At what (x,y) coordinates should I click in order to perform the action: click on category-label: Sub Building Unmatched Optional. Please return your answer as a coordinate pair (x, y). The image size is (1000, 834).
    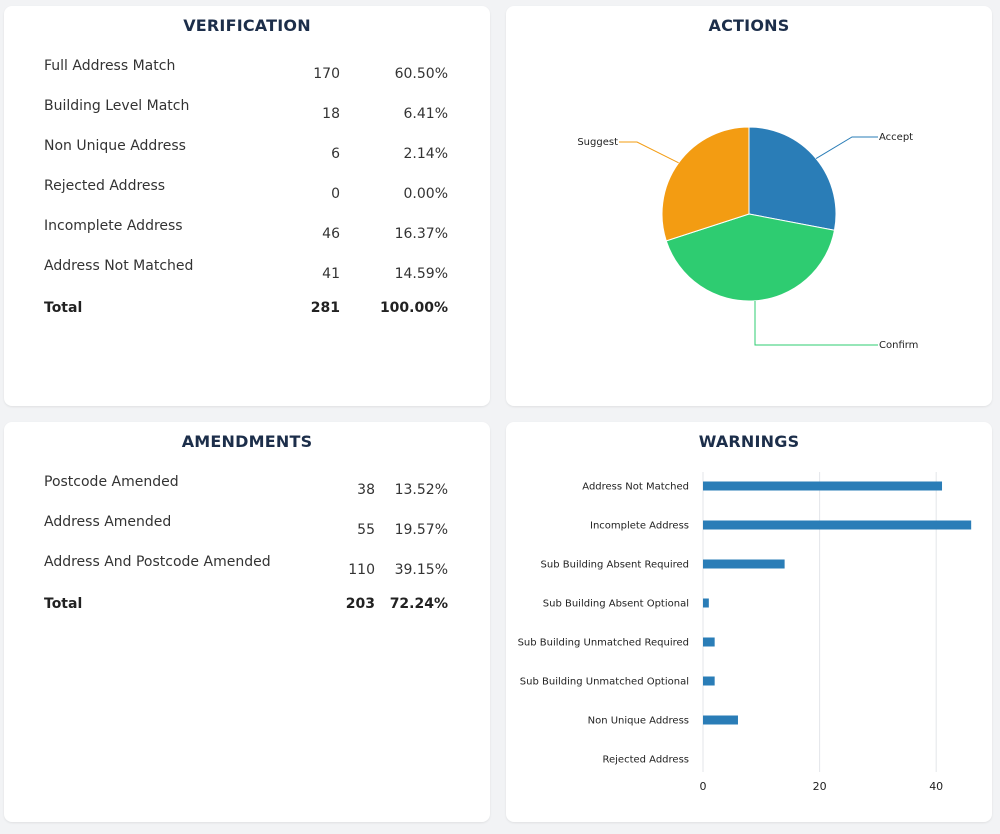
    Looking at the image, I should click on (604, 682).